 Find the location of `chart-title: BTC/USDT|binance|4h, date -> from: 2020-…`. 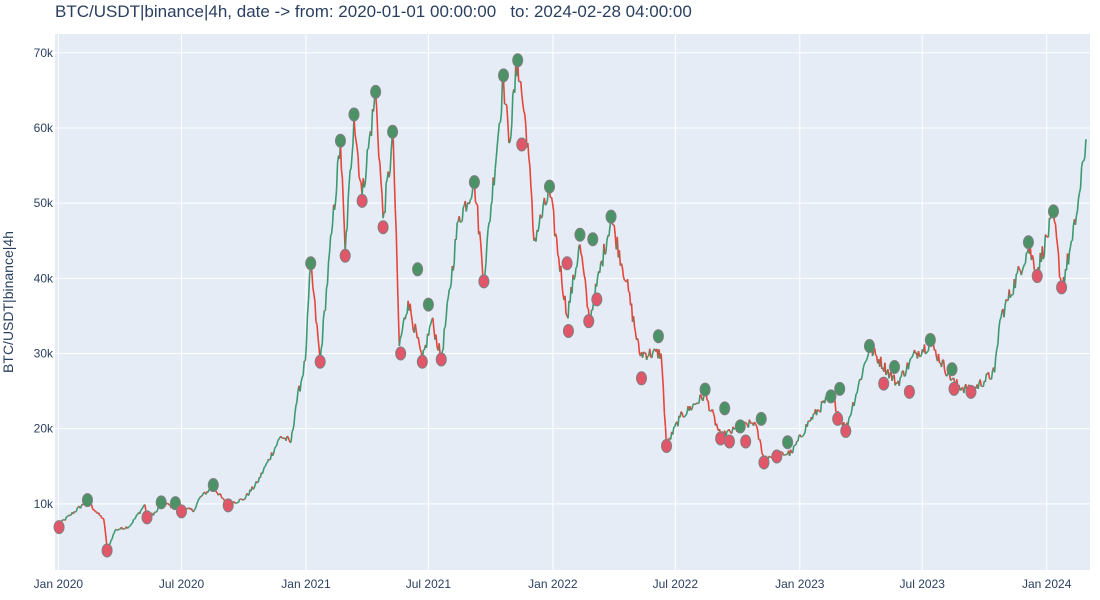

chart-title: BTC/USDT|binance|4h, date -> from: 2020-… is located at coordinates (373, 11).